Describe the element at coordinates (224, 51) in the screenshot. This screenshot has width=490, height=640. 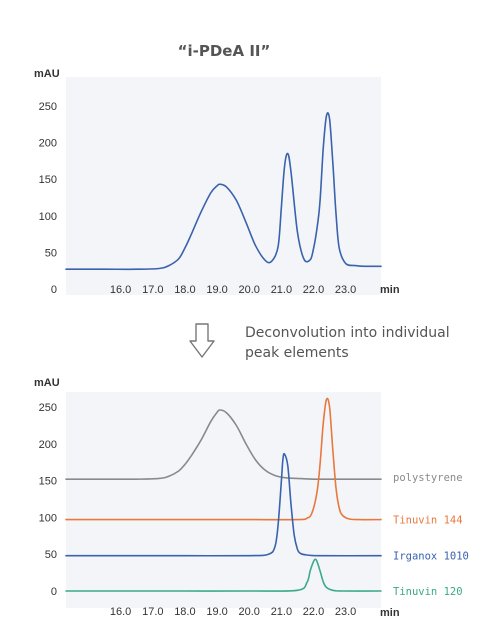
I see `top-chart-title: “i-PDeA II”` at that location.